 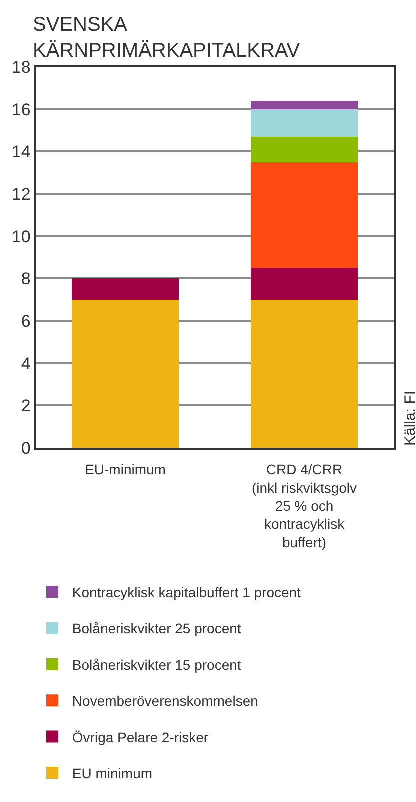 What do you see at coordinates (305, 506) in the screenshot?
I see `x-tick-label: CRD 4/CRR (inkl riskviktsgolv 25 % och kontracyklisk buffert)` at bounding box center [305, 506].